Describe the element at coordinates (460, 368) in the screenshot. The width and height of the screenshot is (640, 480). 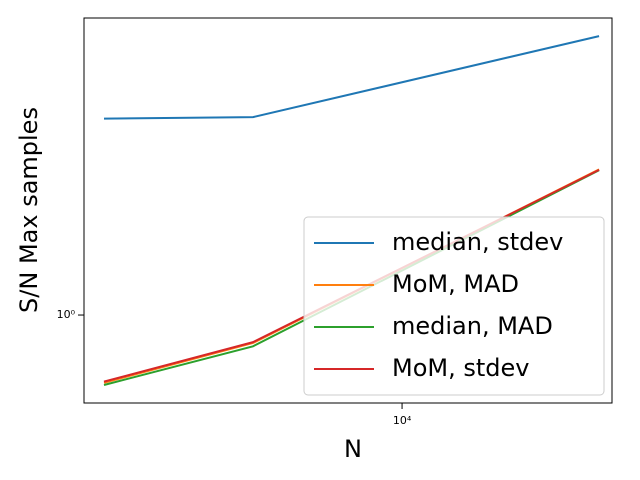
I see `legend-label: MoM, stdev` at that location.